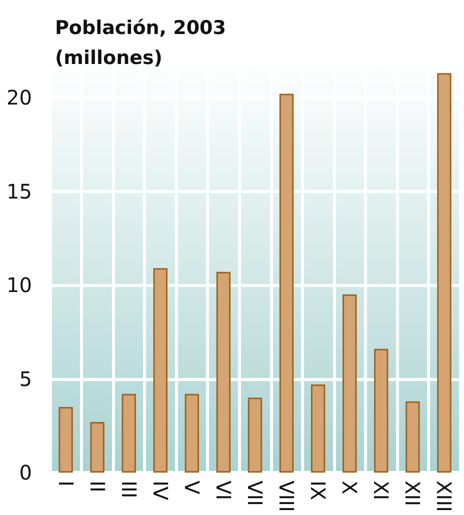 The width and height of the screenshot is (464, 515). I want to click on x-tick-label: IX, so click(318, 490).